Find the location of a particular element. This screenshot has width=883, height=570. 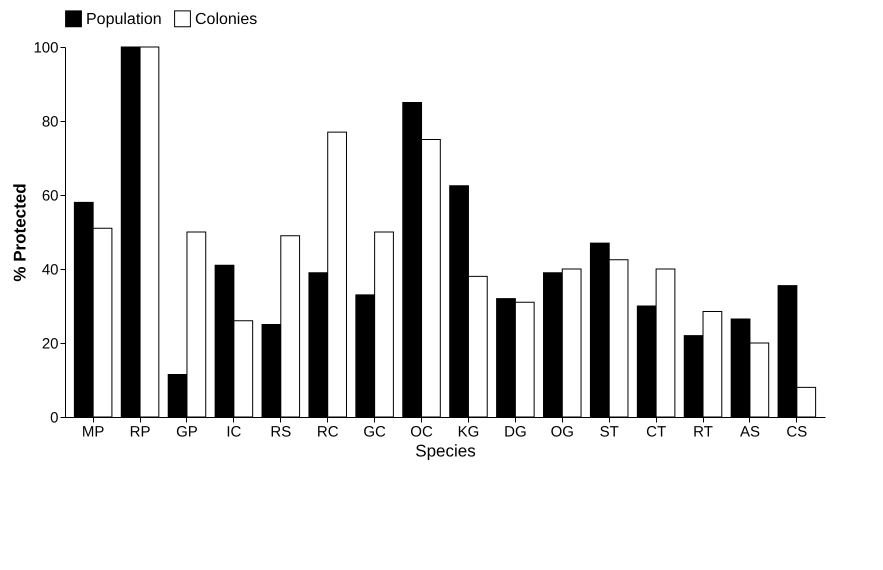

y-tick-label: 40 is located at coordinates (50, 270).